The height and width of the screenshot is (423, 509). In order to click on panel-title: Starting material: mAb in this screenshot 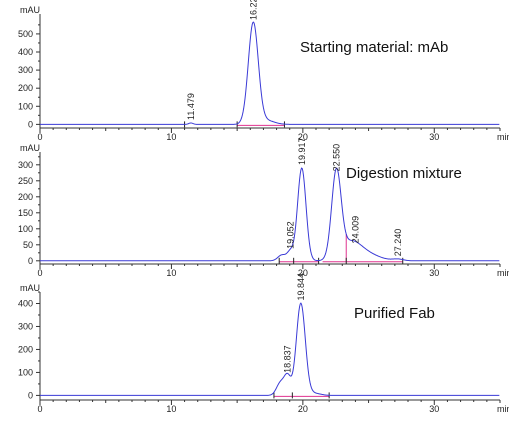, I will do `click(374, 47)`.